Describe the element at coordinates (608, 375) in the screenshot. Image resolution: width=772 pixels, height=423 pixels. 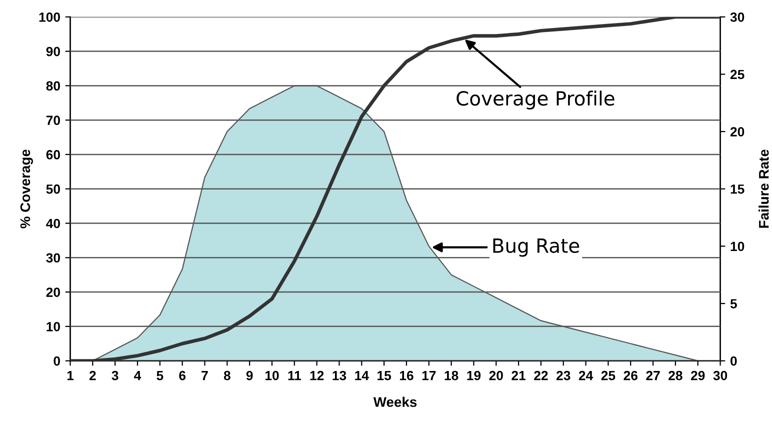
I see `x-tick-label: 25` at that location.